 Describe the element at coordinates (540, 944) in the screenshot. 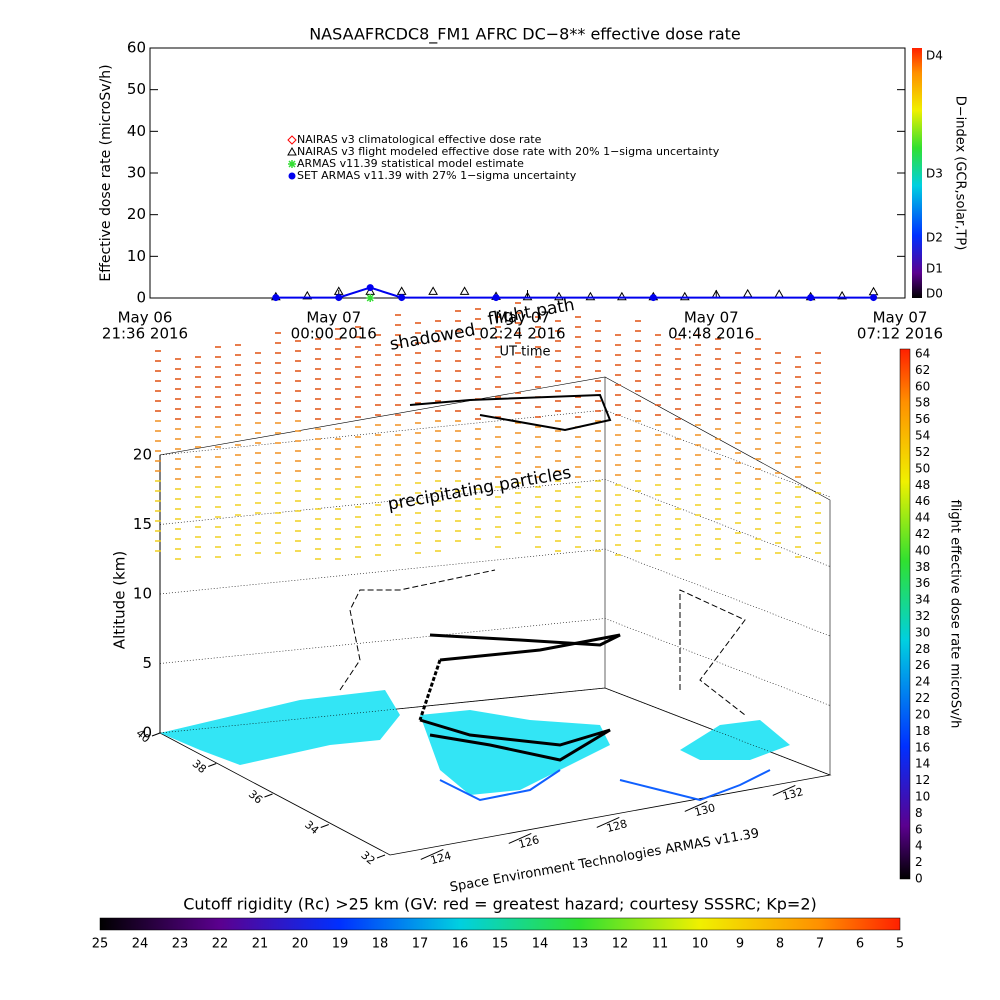

I see `colorbar-tick-label: 14` at that location.